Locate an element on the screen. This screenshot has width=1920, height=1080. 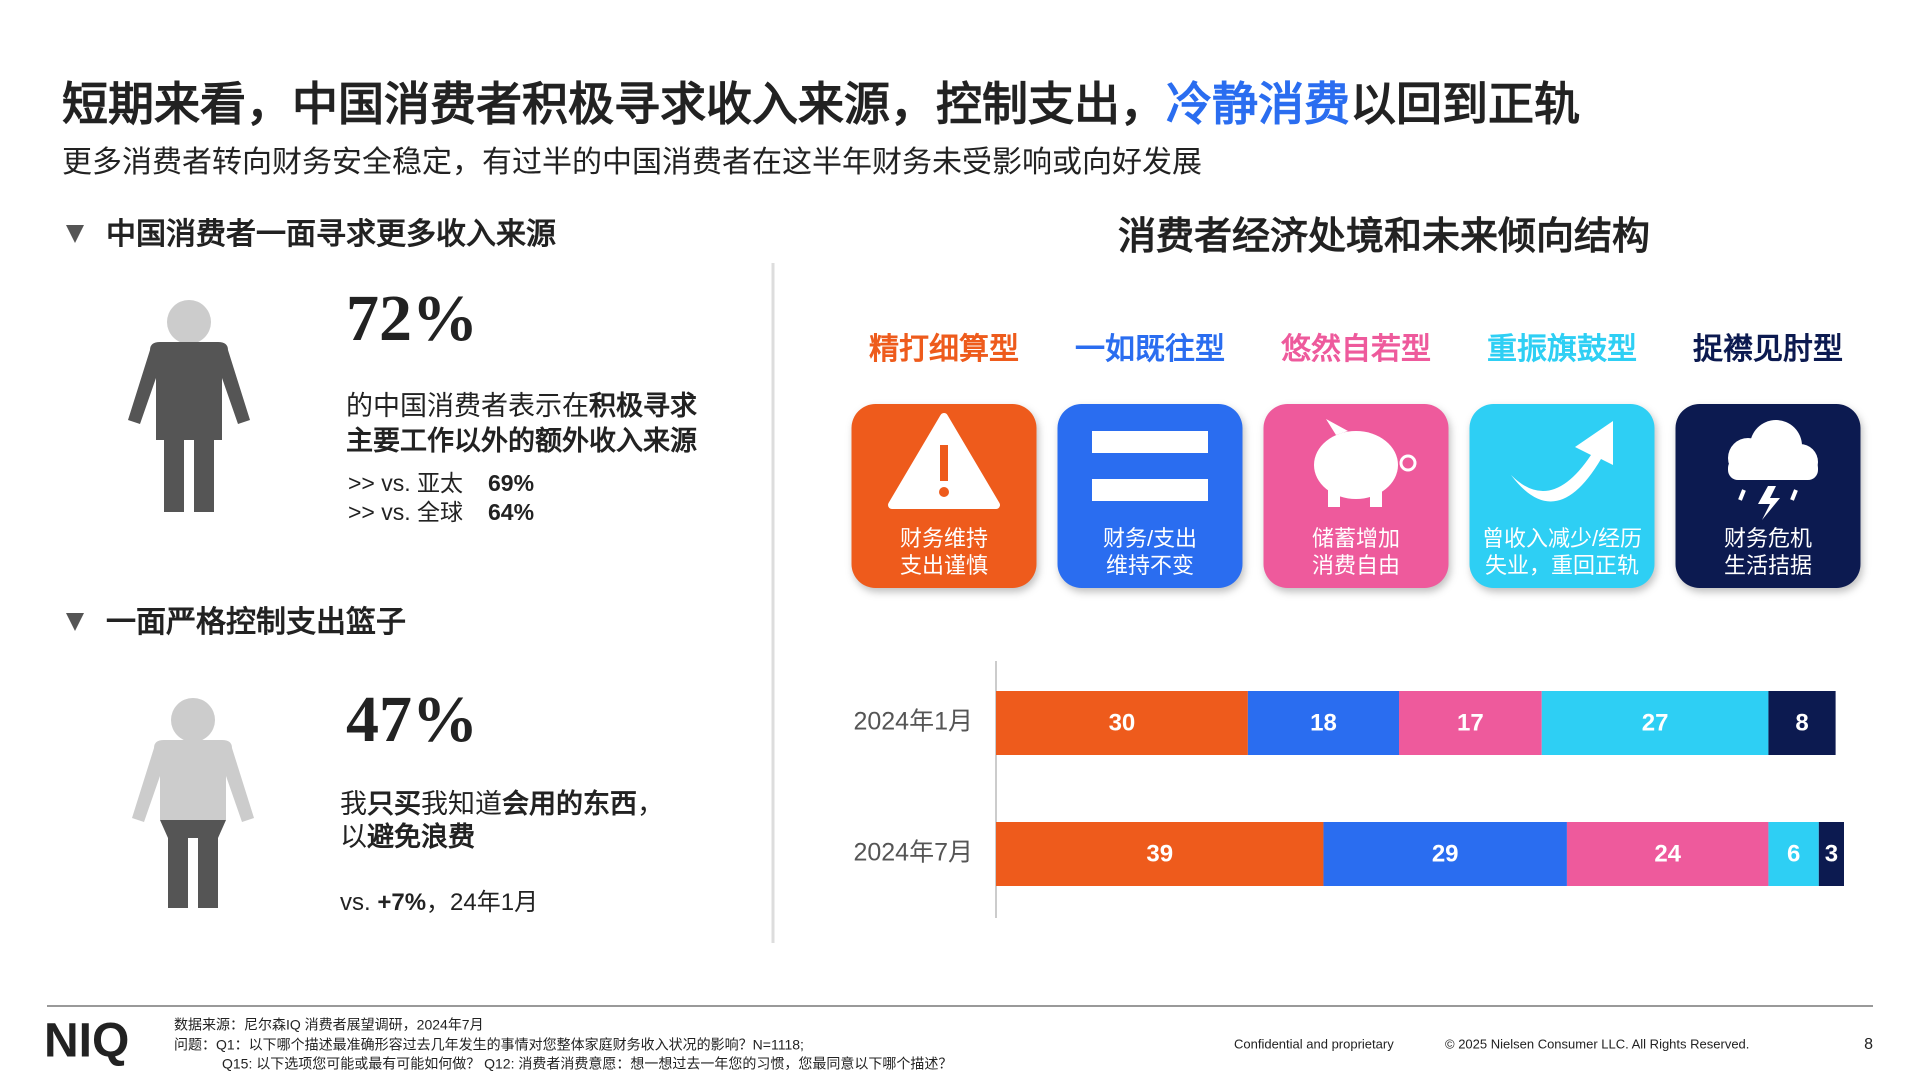
card-text: 失业，重回正轨 is located at coordinates (1562, 565).